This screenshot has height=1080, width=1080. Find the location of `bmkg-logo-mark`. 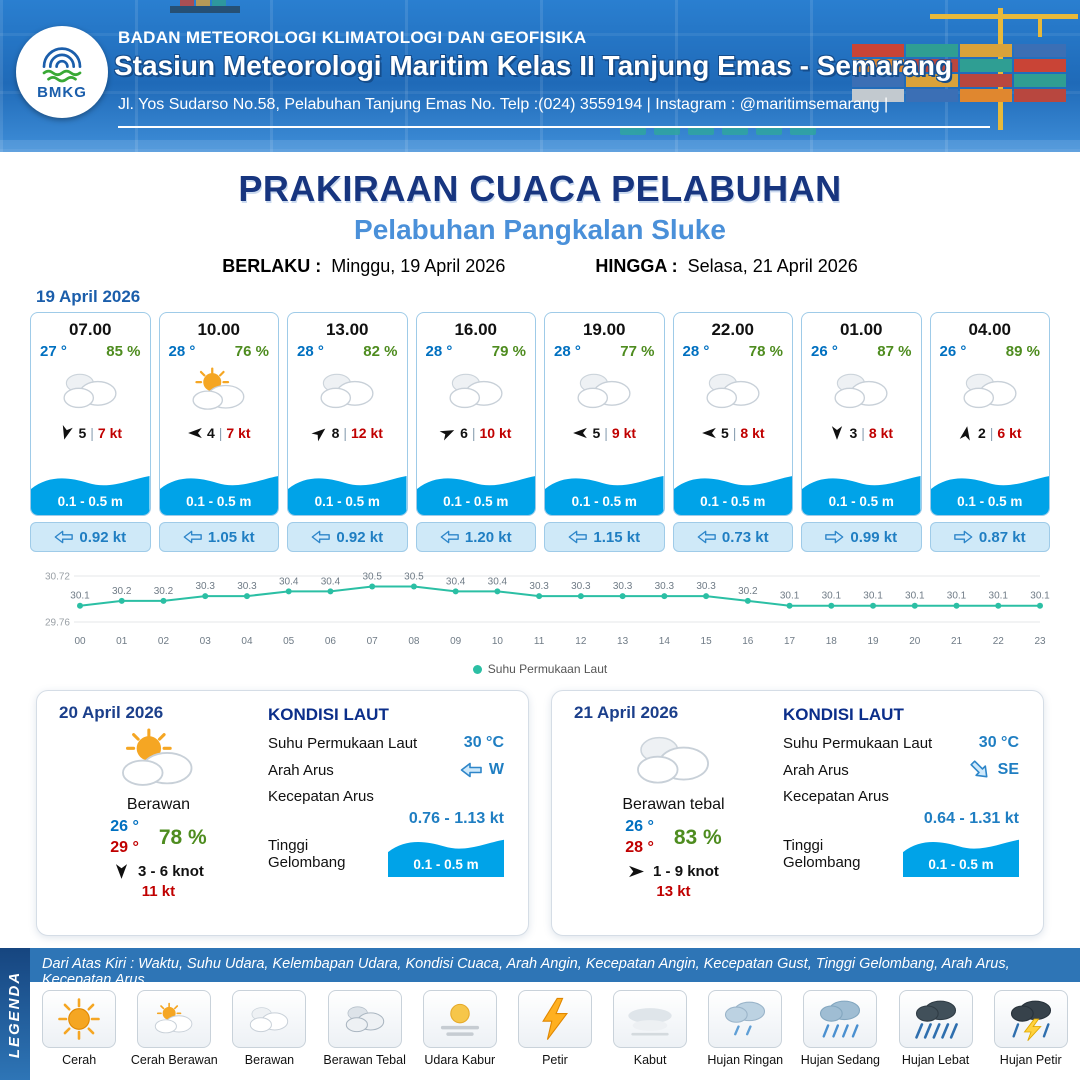

bmkg-logo-mark is located at coordinates (62, 65).